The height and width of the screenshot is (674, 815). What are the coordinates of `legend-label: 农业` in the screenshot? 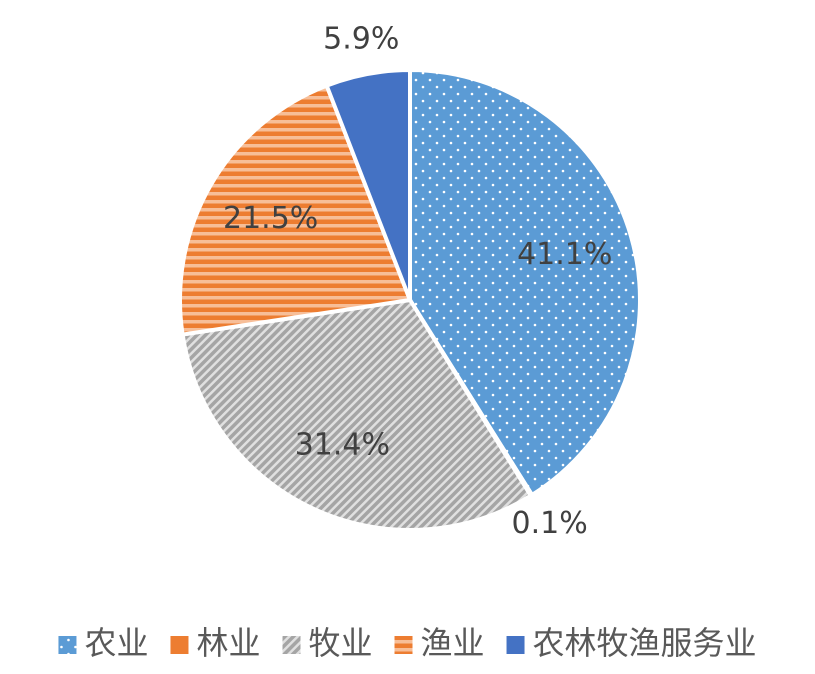 It's located at (116, 643).